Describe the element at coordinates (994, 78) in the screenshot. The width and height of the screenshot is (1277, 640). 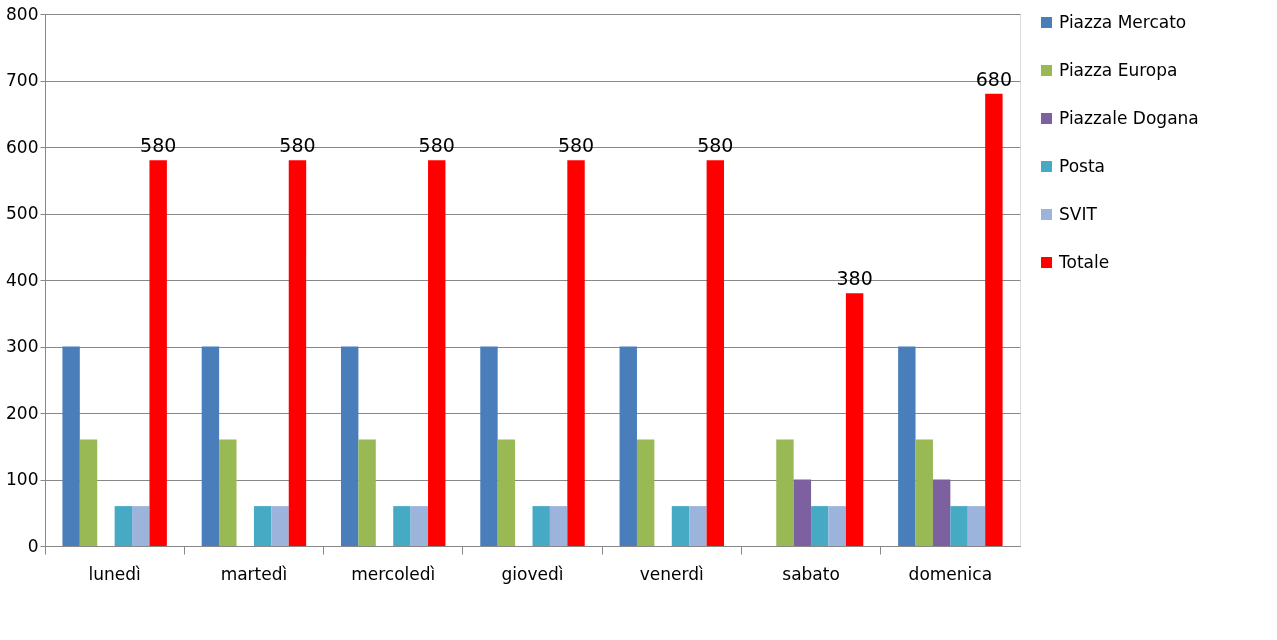
I see `data-label: 680` at that location.